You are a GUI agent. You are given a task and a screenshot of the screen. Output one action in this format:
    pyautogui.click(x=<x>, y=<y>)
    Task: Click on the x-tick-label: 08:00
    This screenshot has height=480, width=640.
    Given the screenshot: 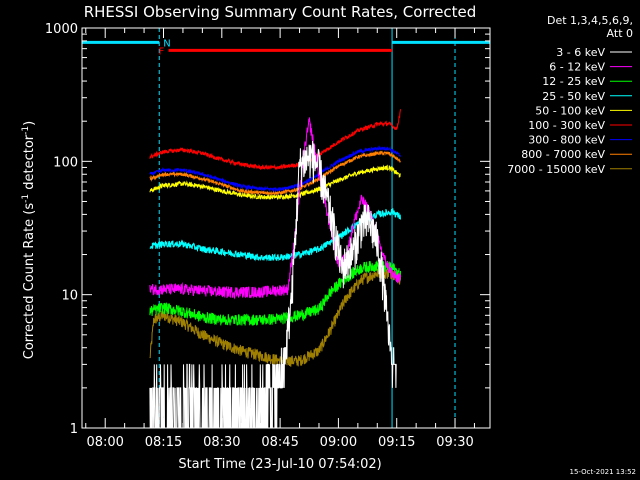 What is the action you would take?
    pyautogui.click(x=104, y=442)
    